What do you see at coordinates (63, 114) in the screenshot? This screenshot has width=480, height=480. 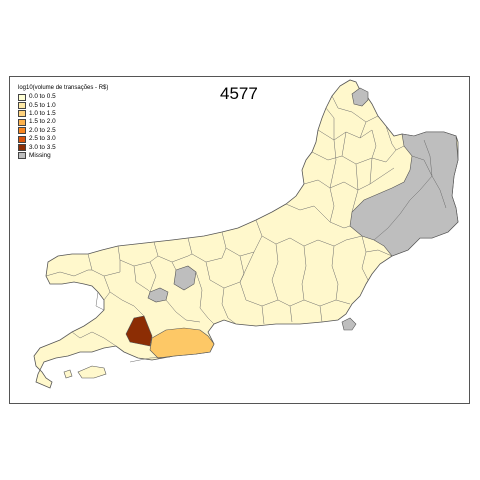 I see `legend-item: 1.0 to 1.5` at bounding box center [63, 114].